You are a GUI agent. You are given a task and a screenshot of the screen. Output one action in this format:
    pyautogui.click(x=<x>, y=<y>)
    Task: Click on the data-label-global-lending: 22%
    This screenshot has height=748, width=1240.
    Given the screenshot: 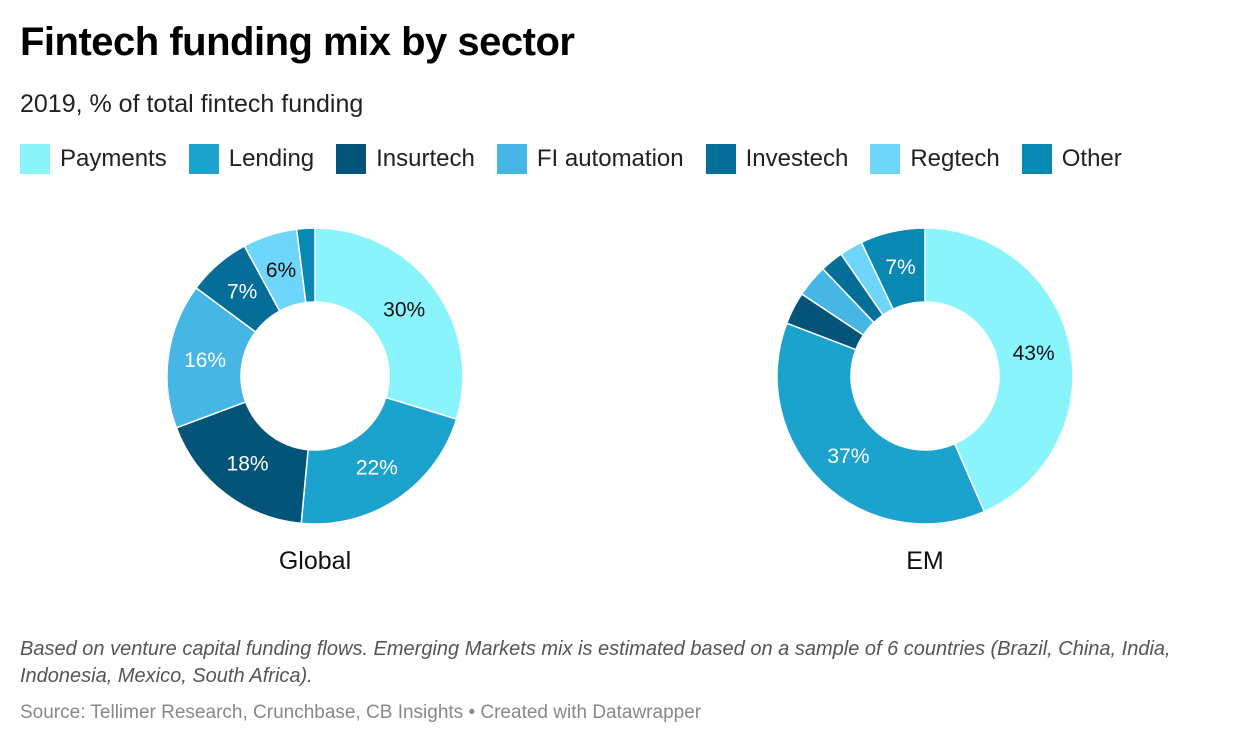 What is the action you would take?
    pyautogui.click(x=377, y=468)
    